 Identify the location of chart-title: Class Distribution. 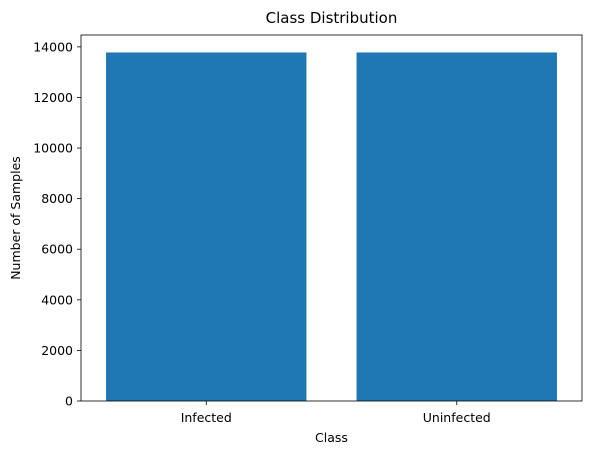
(332, 18).